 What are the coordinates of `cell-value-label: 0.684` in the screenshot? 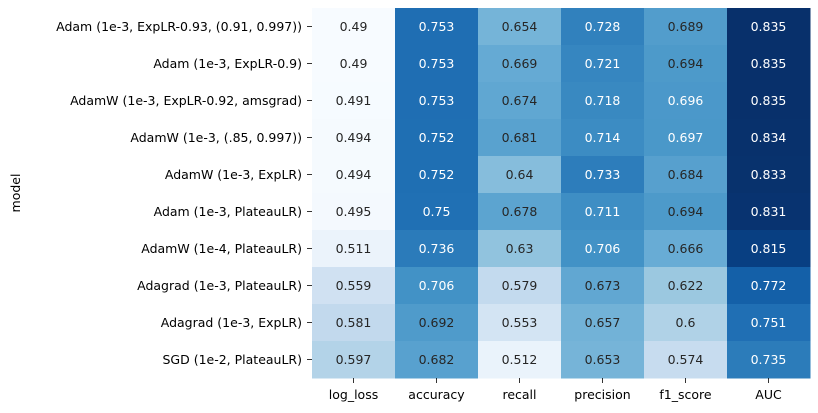 It's located at (686, 174).